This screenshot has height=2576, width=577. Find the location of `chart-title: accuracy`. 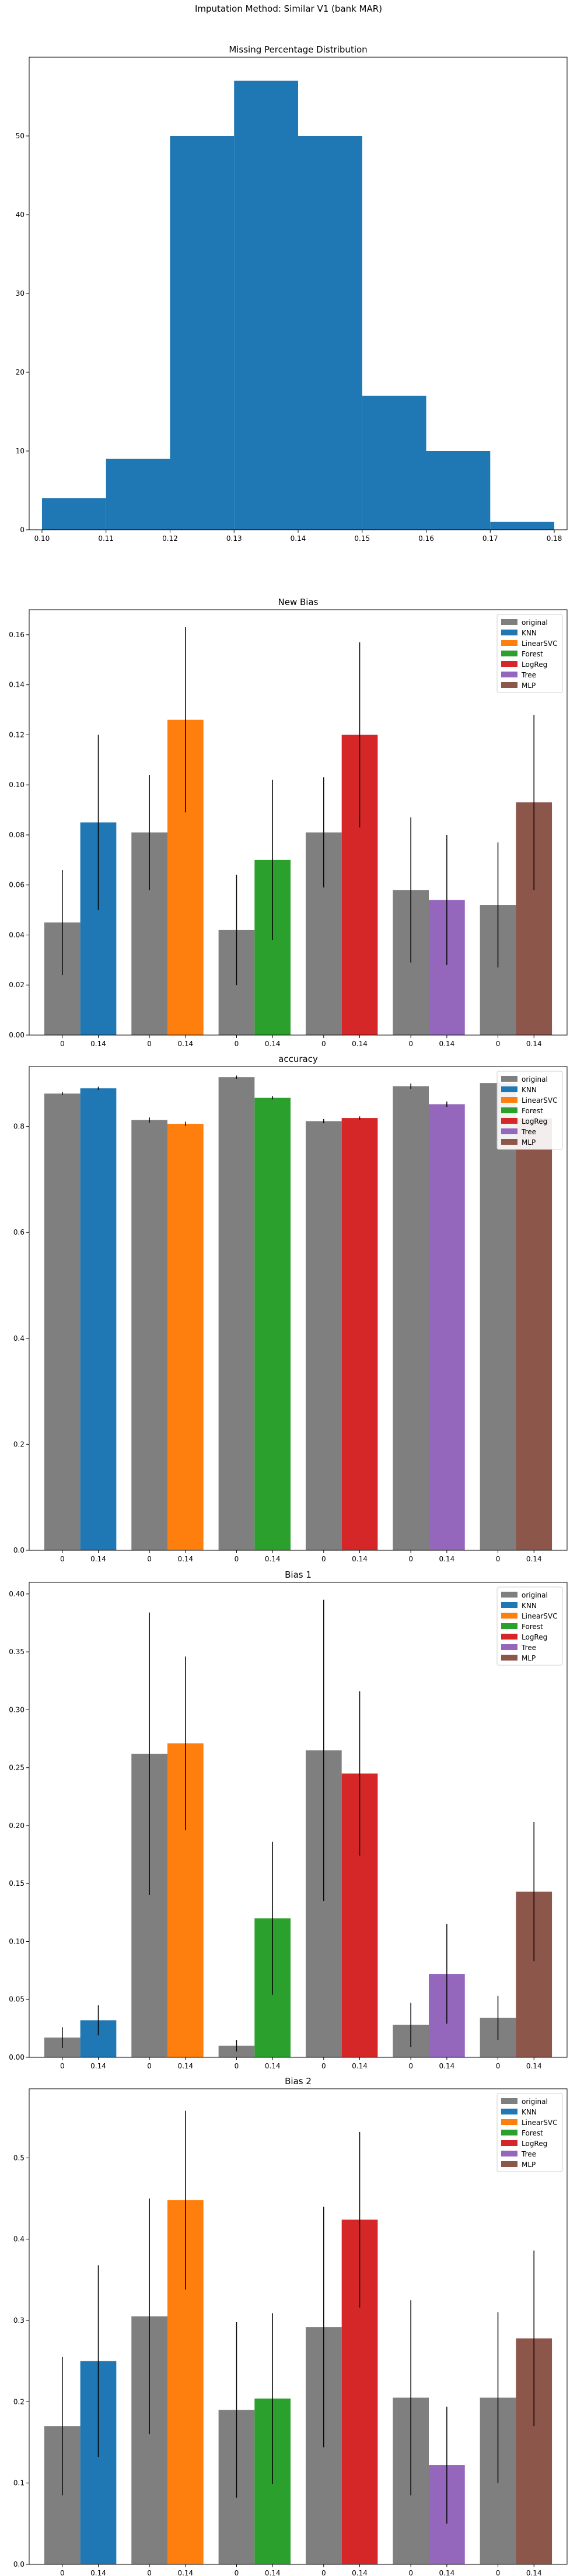

chart-title: accuracy is located at coordinates (298, 1059).